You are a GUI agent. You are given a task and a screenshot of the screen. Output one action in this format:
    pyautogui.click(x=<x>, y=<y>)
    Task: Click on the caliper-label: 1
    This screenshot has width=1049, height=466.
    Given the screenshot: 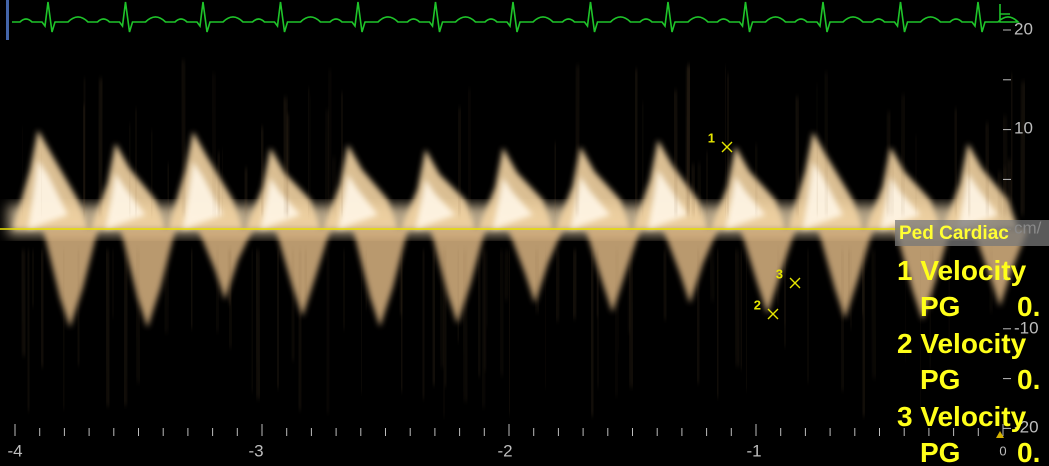 What is the action you would take?
    pyautogui.click(x=711, y=137)
    